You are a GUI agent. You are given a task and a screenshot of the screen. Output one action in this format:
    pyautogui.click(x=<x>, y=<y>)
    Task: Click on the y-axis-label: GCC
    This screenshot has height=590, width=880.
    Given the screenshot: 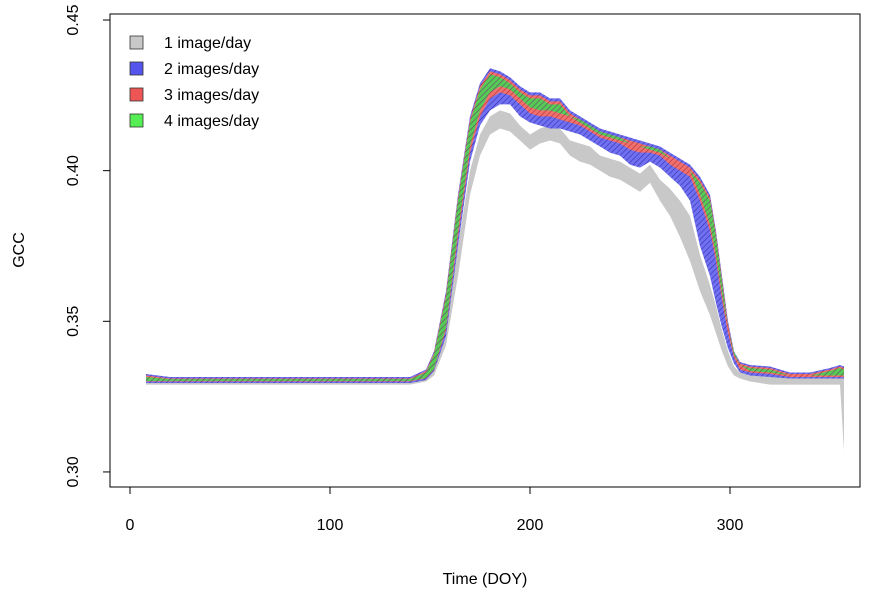 What is the action you would take?
    pyautogui.click(x=19, y=250)
    